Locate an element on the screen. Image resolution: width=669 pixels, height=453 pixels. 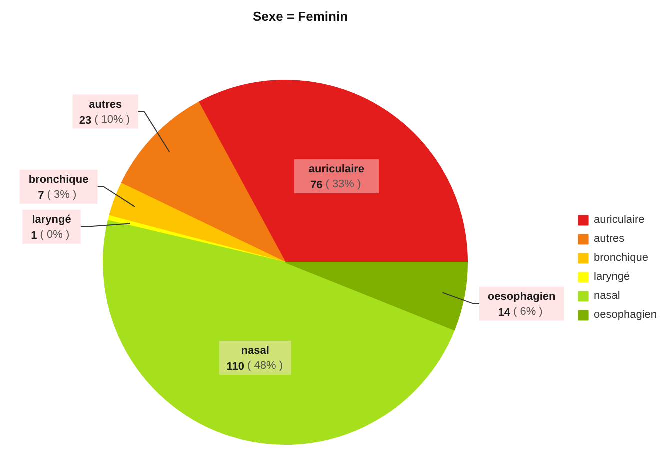
slice-label: auriculaire is located at coordinates (336, 170).